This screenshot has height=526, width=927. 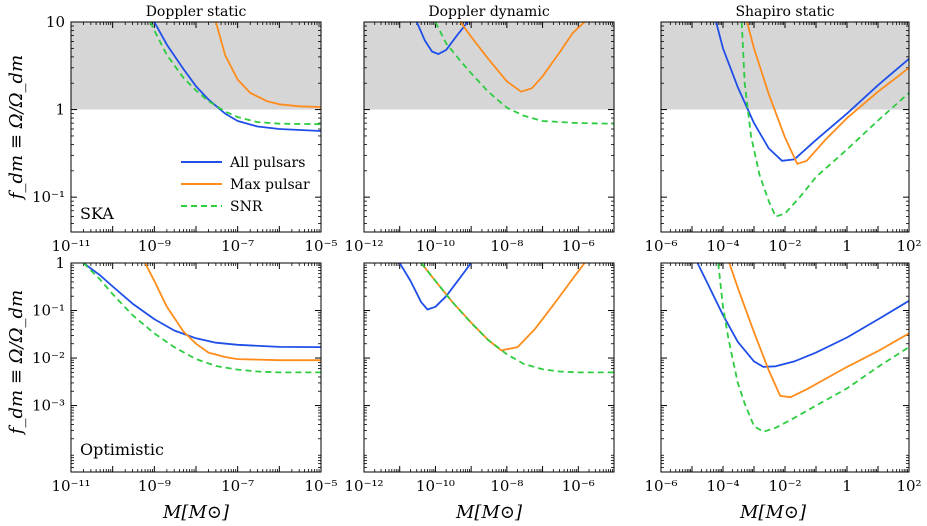 I want to click on legend-label-snr: SNR, so click(x=246, y=207).